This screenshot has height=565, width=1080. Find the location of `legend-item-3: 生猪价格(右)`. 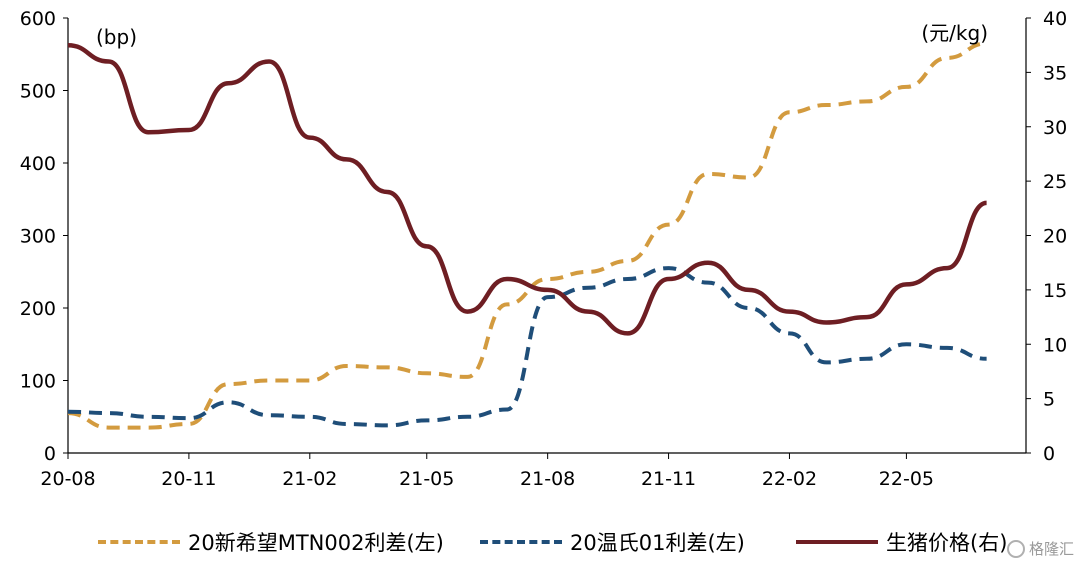

legend-item-3: 生猪价格(右) is located at coordinates (901, 542).